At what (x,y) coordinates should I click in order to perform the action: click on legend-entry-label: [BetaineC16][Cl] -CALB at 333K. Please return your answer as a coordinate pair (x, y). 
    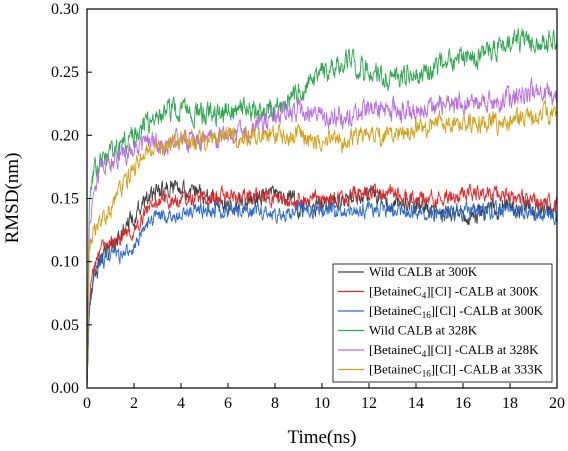
    Looking at the image, I should click on (456, 370).